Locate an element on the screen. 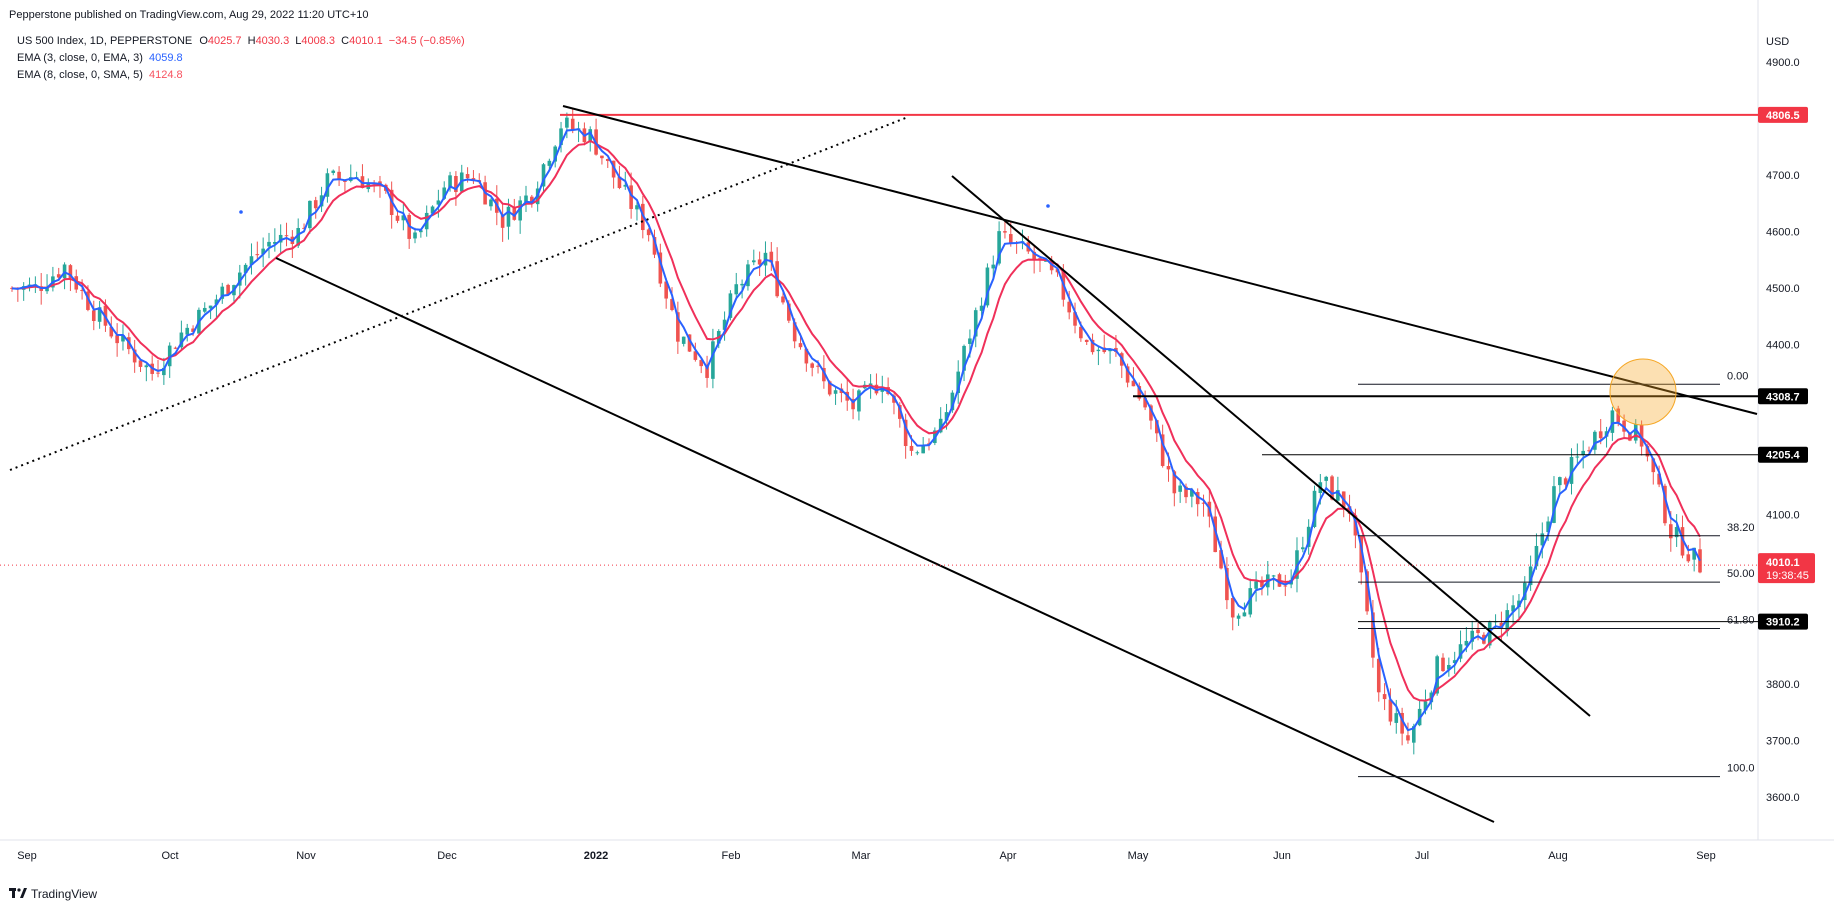 The height and width of the screenshot is (907, 1834). open-label: O is located at coordinates (203, 41).